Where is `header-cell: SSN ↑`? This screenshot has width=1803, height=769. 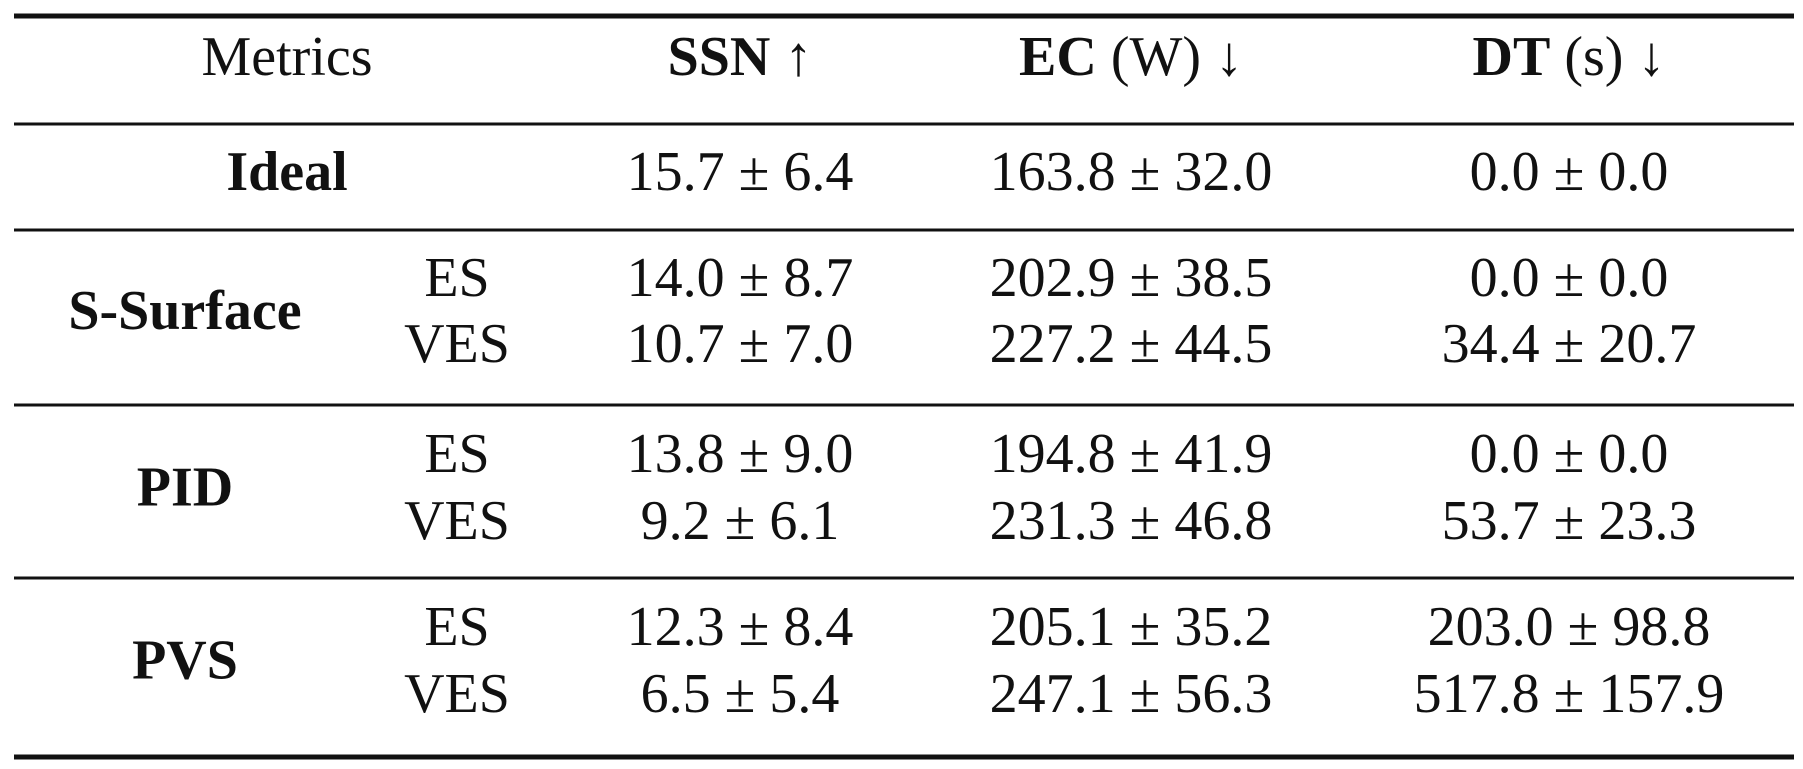
header-cell: SSN ↑ is located at coordinates (740, 57).